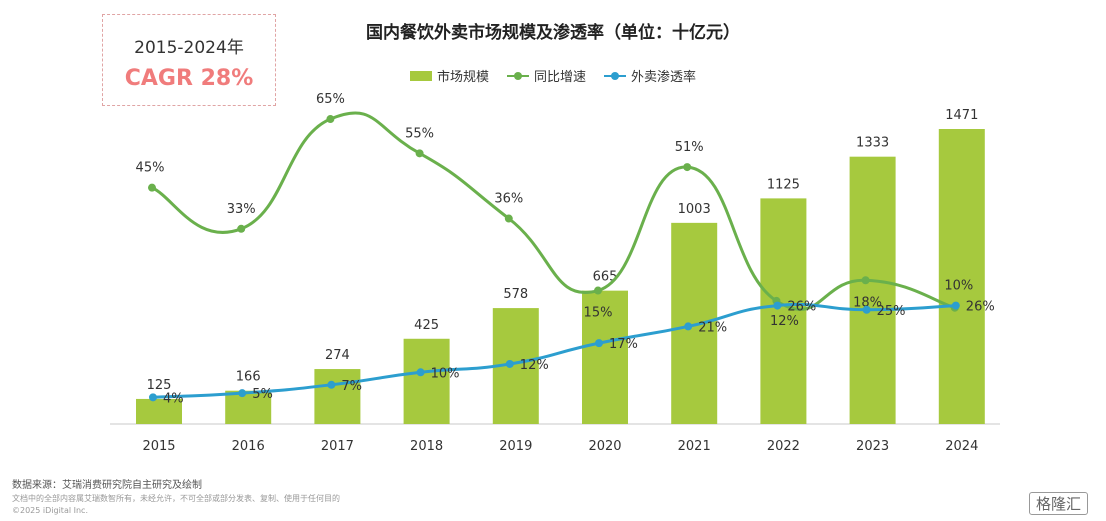  Describe the element at coordinates (599, 343) in the screenshot. I see `penetration-point-2020` at that location.